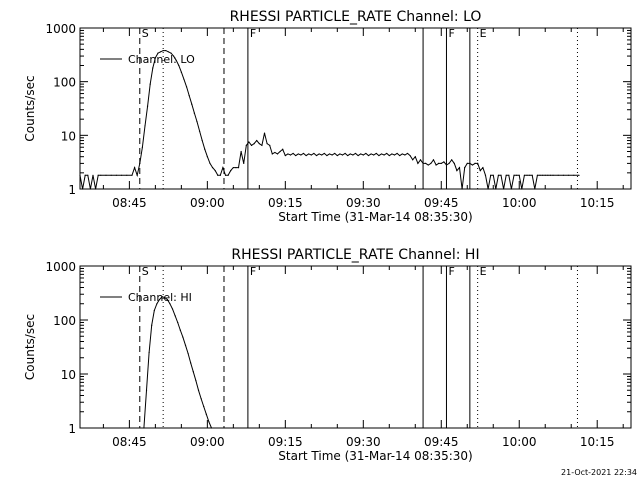 Image resolution: width=640 pixels, height=480 pixels. Describe the element at coordinates (363, 203) in the screenshot. I see `x-tick-label: 09:30` at that location.